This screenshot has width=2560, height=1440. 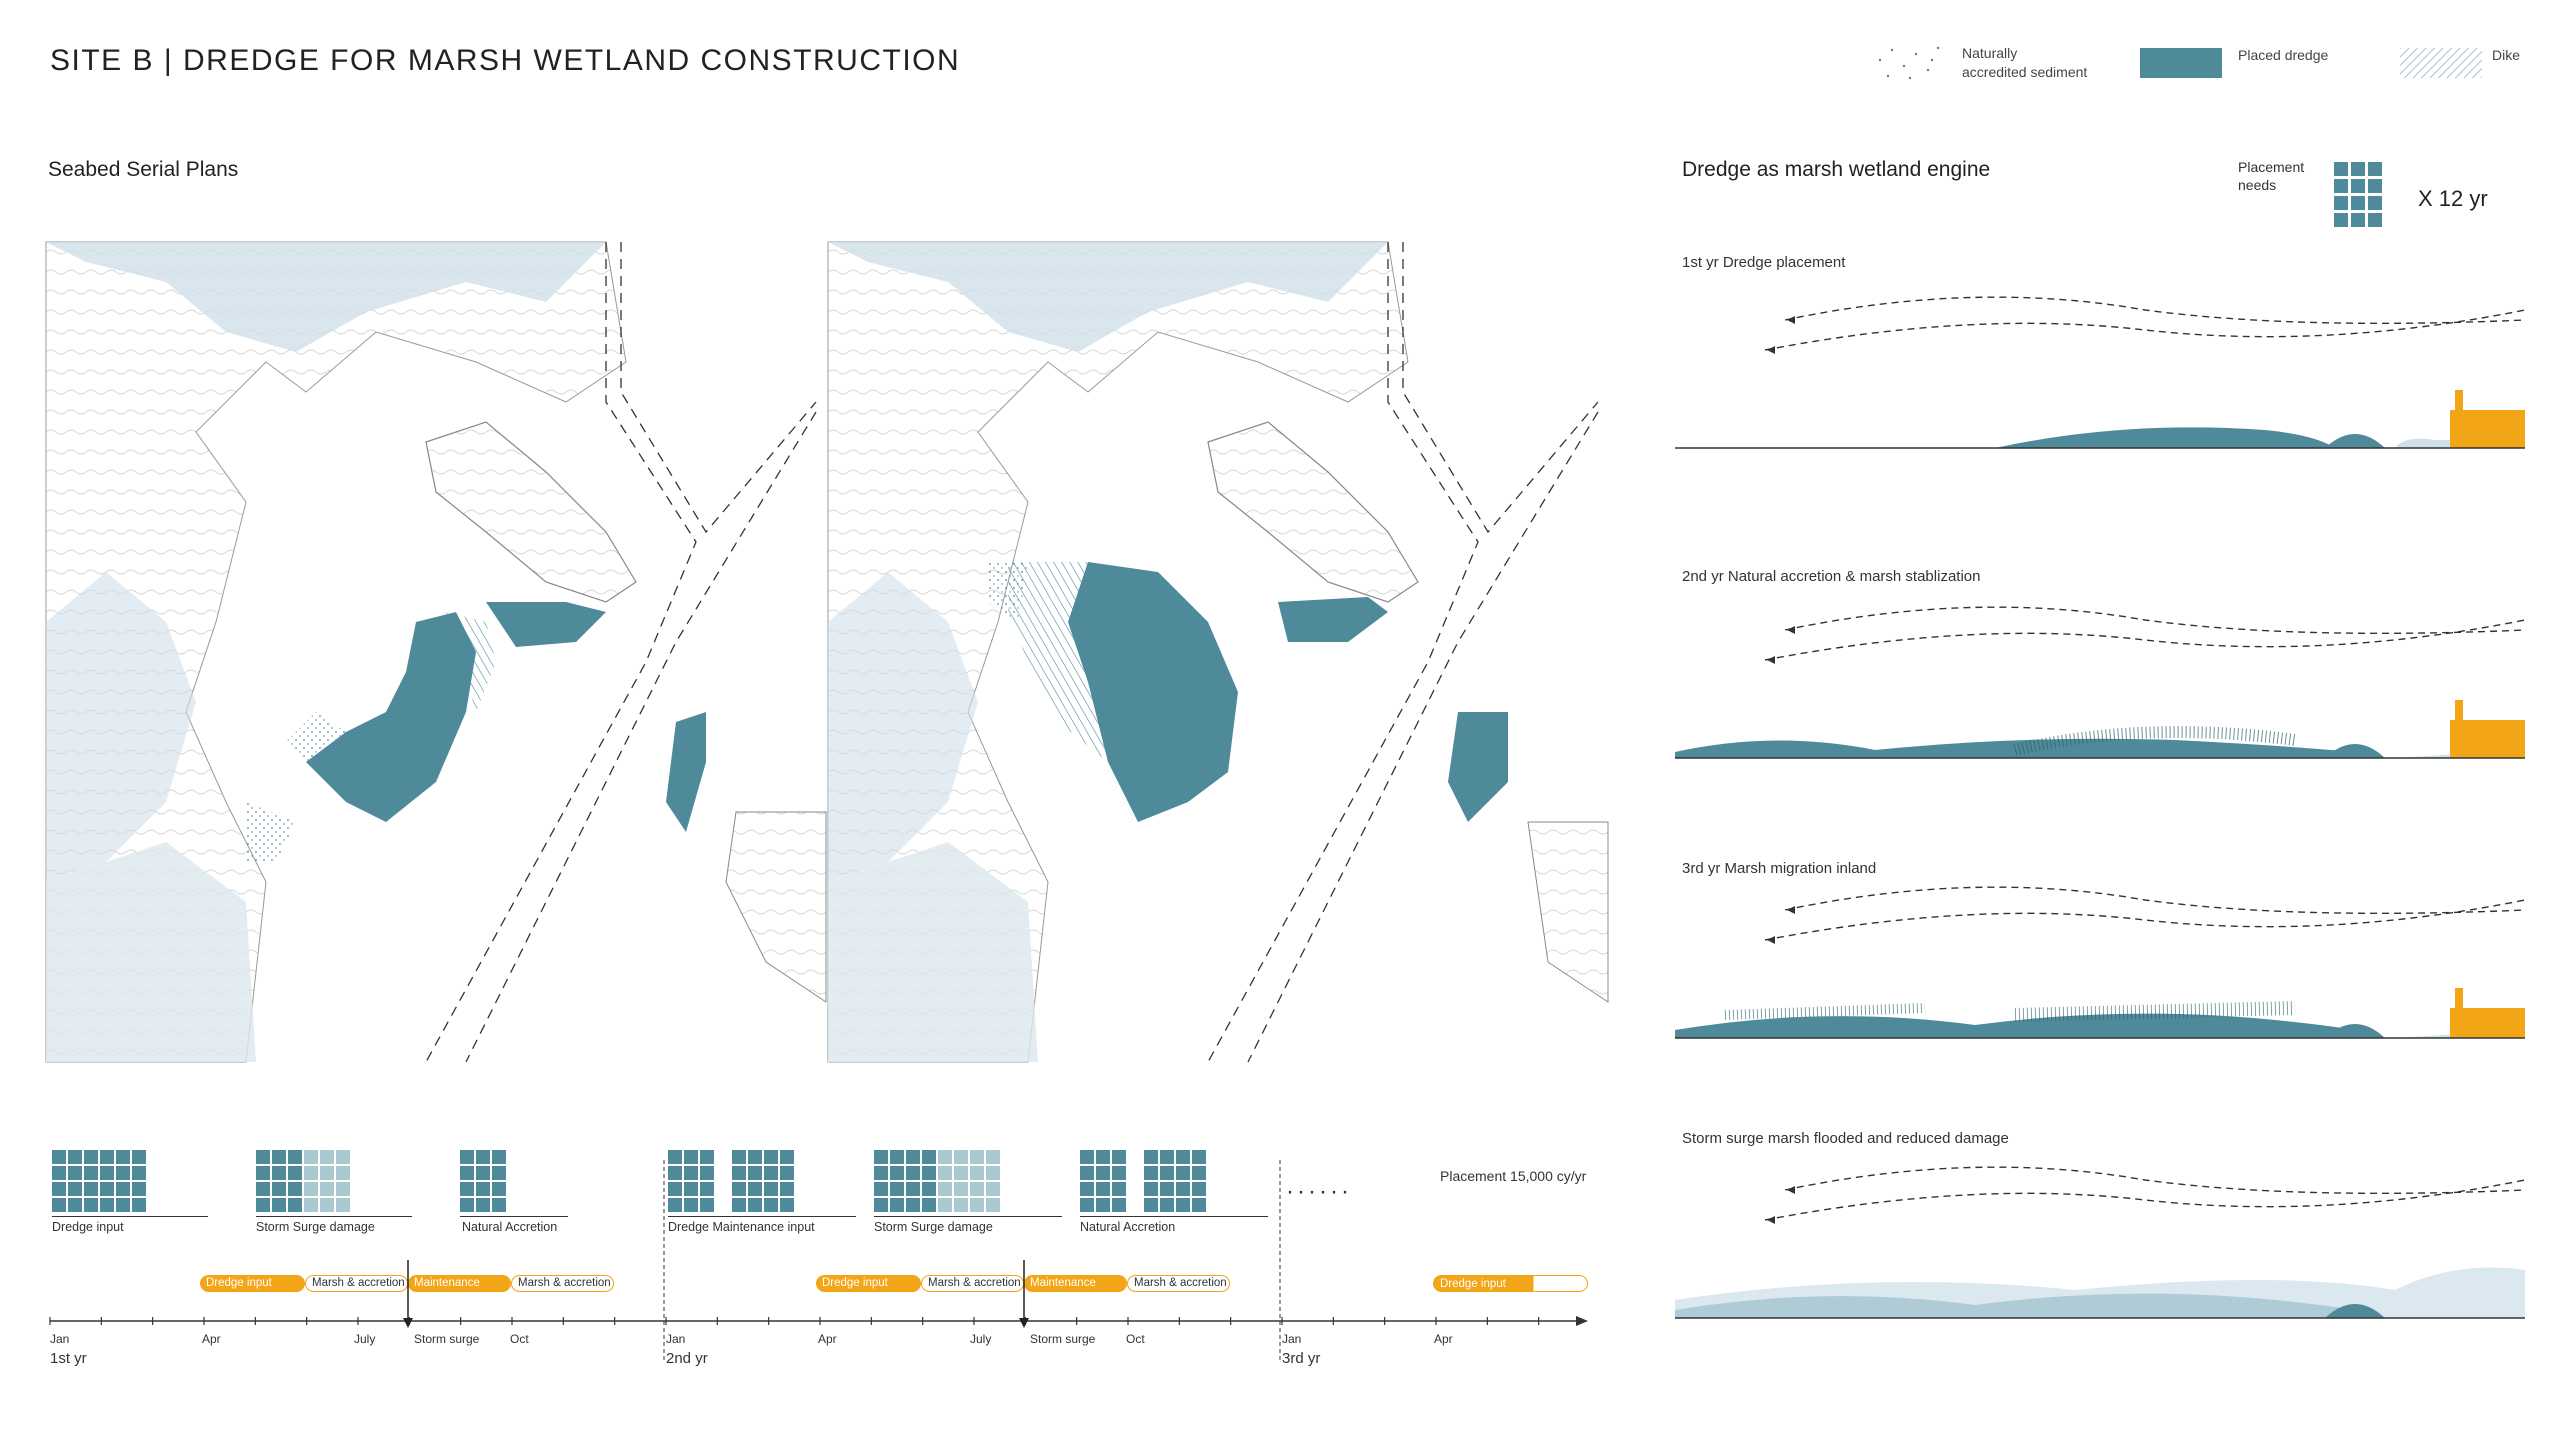 I want to click on tick-label: July, so click(x=981, y=1339).